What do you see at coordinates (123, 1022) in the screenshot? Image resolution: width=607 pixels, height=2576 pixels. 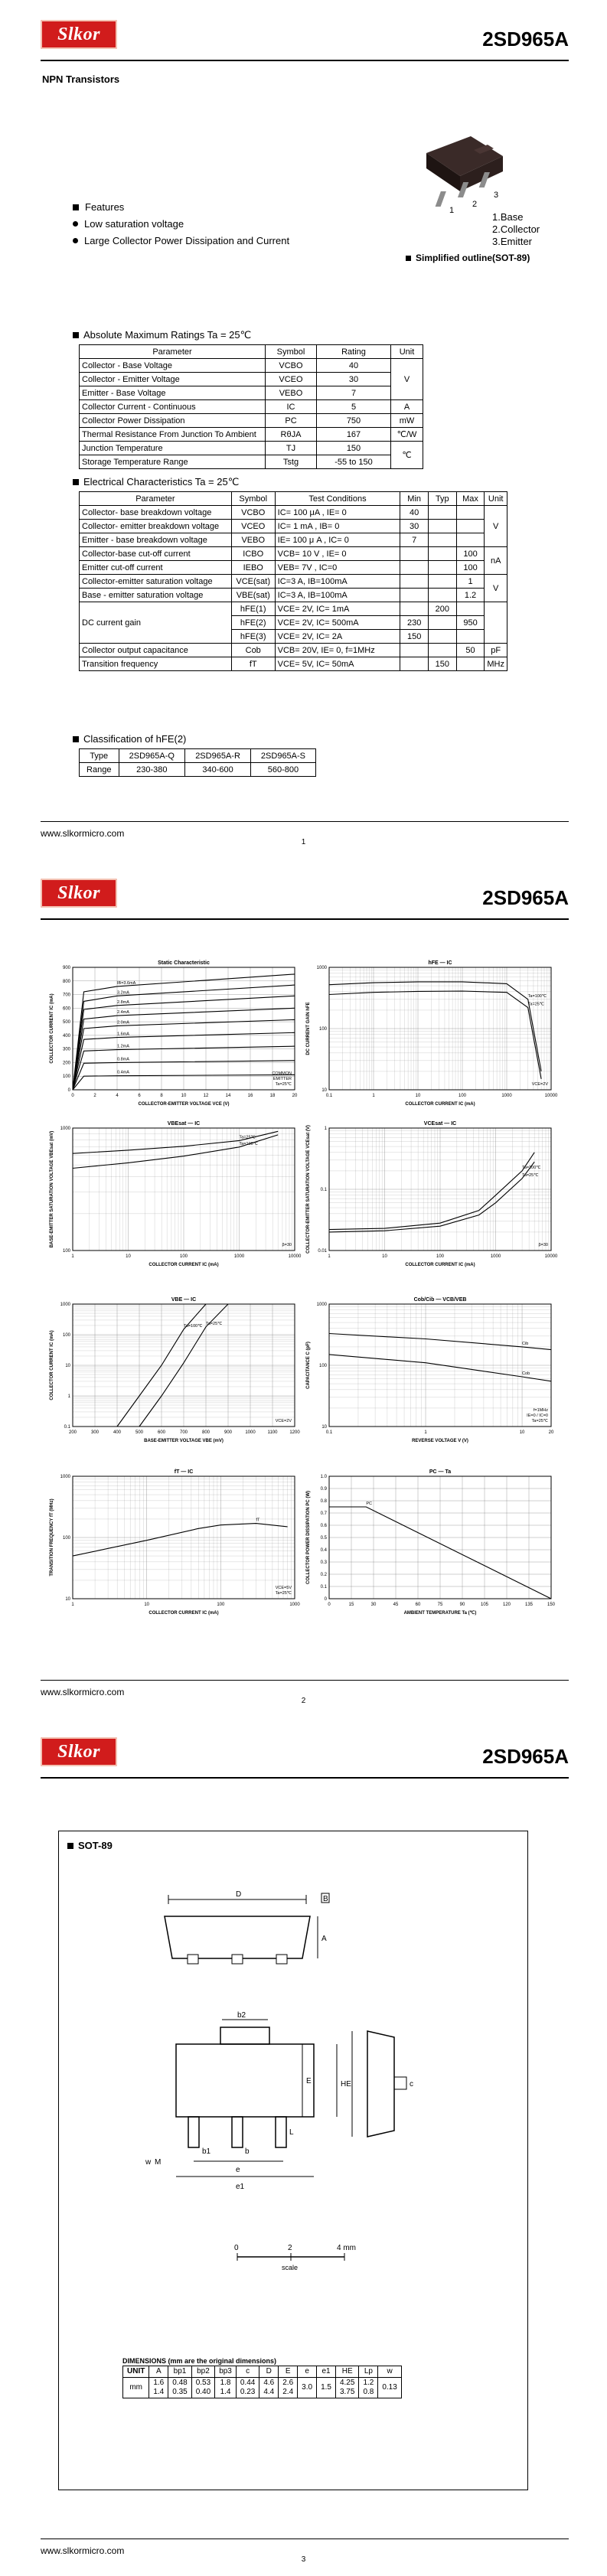 I see `series-label: 2.0mA` at bounding box center [123, 1022].